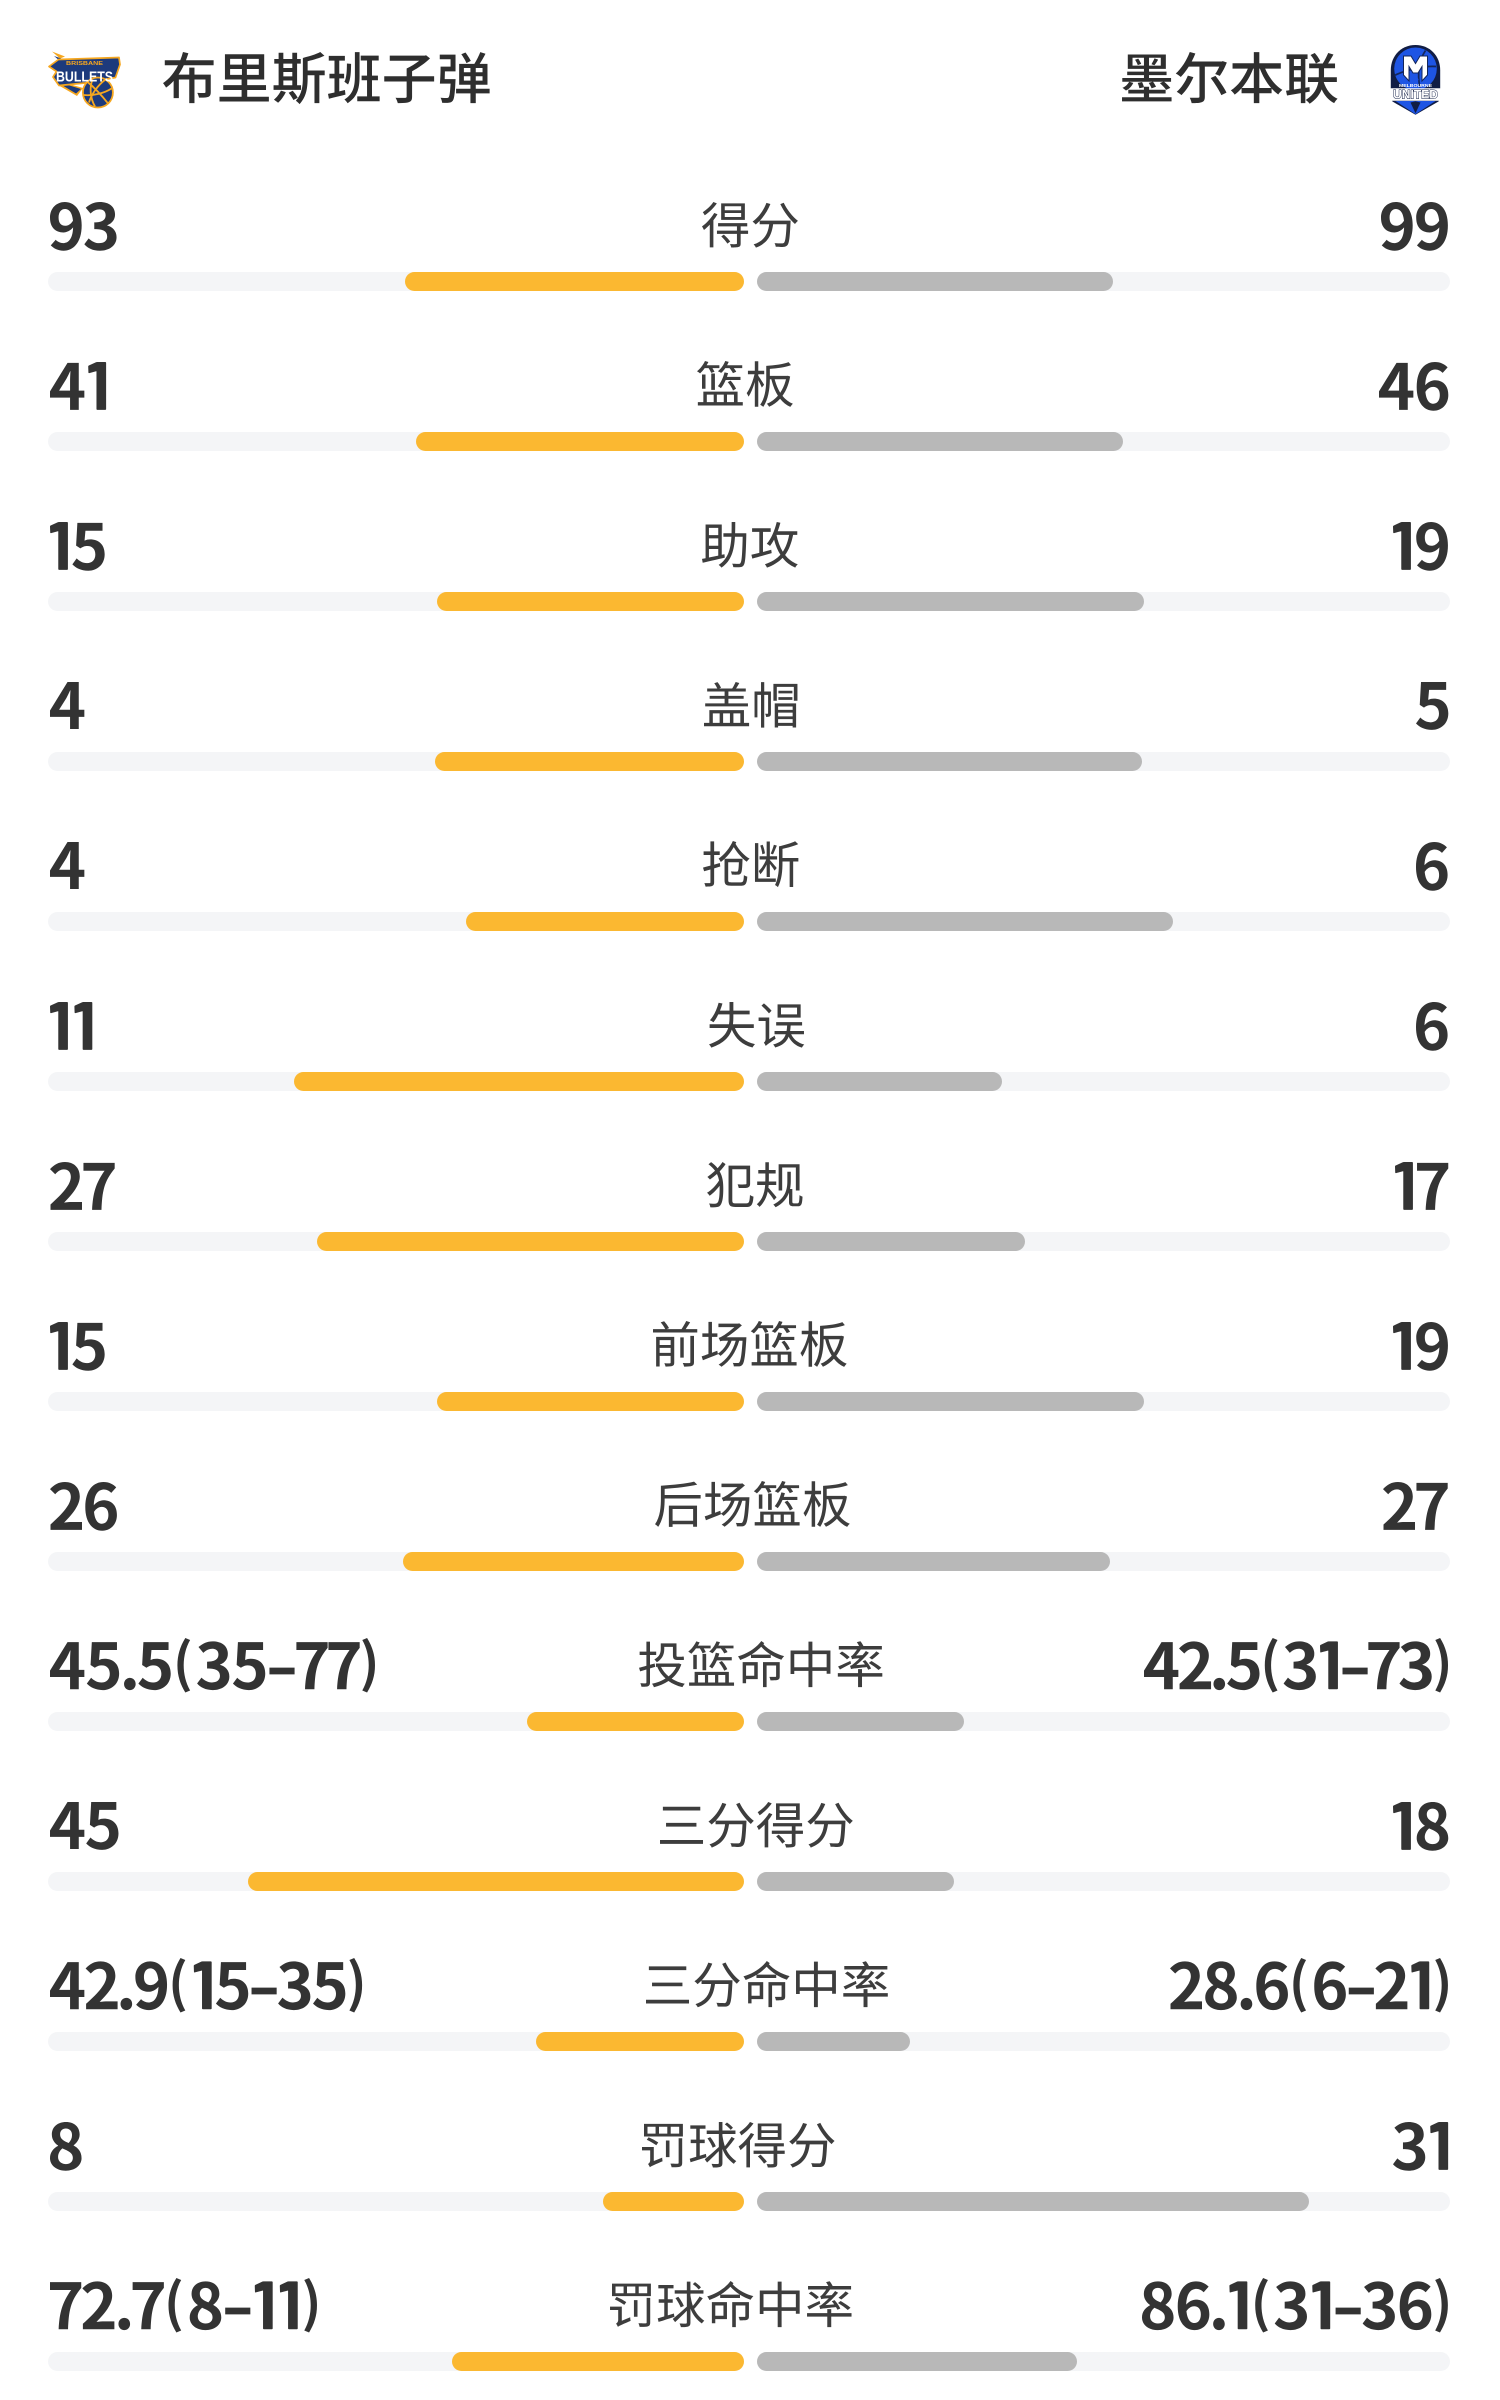 This screenshot has height=2400, width=1500. I want to click on svg-text: BULLETS, so click(84, 78).